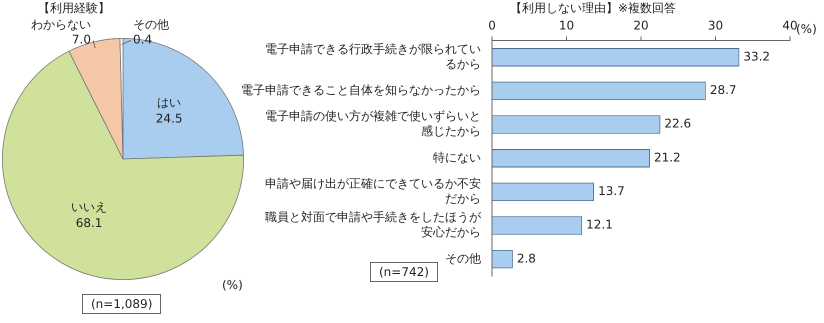  What do you see at coordinates (526, 258) in the screenshot?
I see `data-label: 2.8` at bounding box center [526, 258].